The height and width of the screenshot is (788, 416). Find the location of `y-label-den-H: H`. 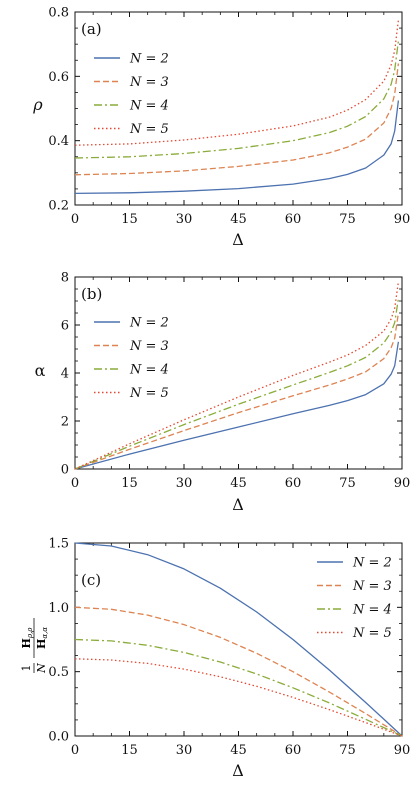

y-label-den-H: H is located at coordinates (41, 644).